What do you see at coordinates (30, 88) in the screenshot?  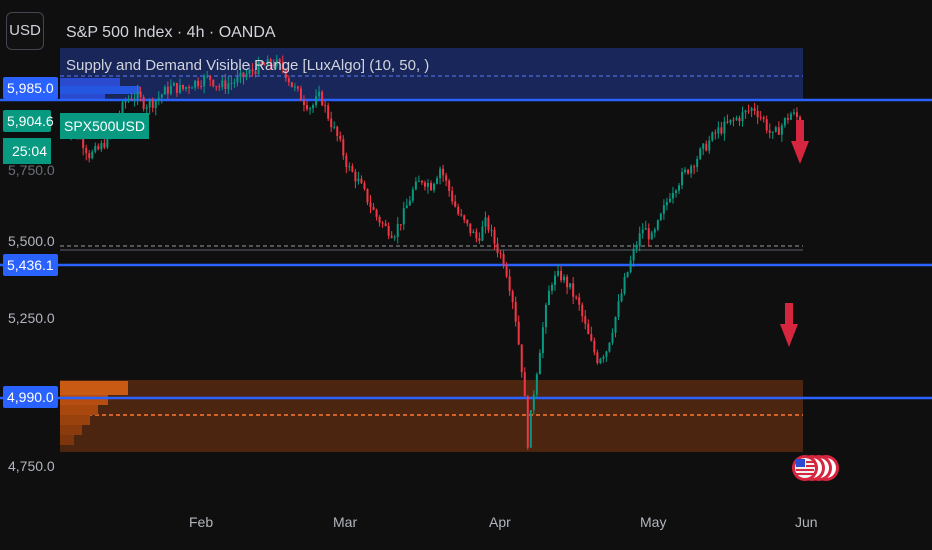 I see `price-marker-top-level: 5,985.0` at bounding box center [30, 88].